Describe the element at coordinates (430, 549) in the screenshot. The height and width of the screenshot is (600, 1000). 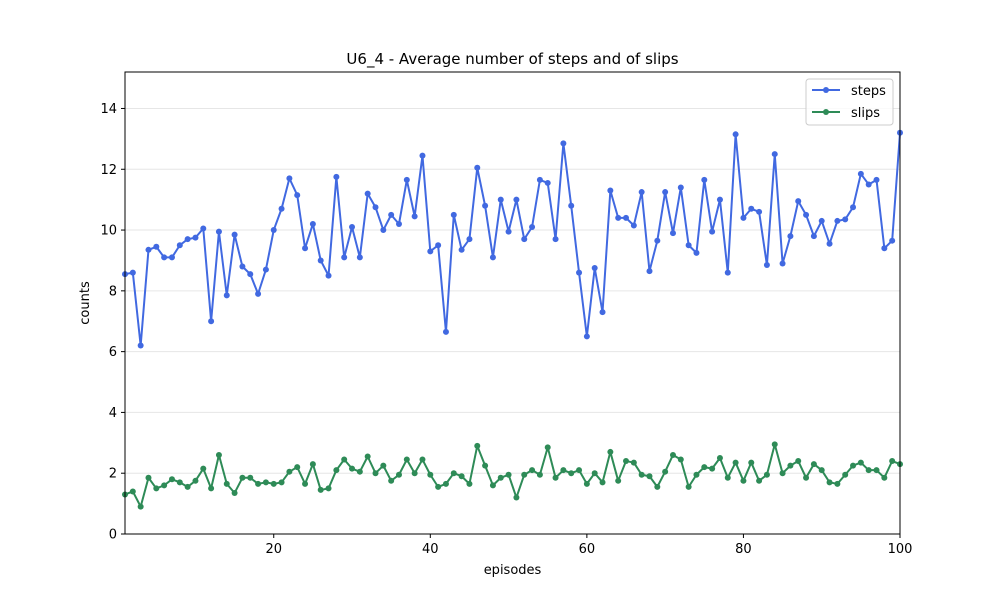
I see `x-tick-label: 40` at that location.